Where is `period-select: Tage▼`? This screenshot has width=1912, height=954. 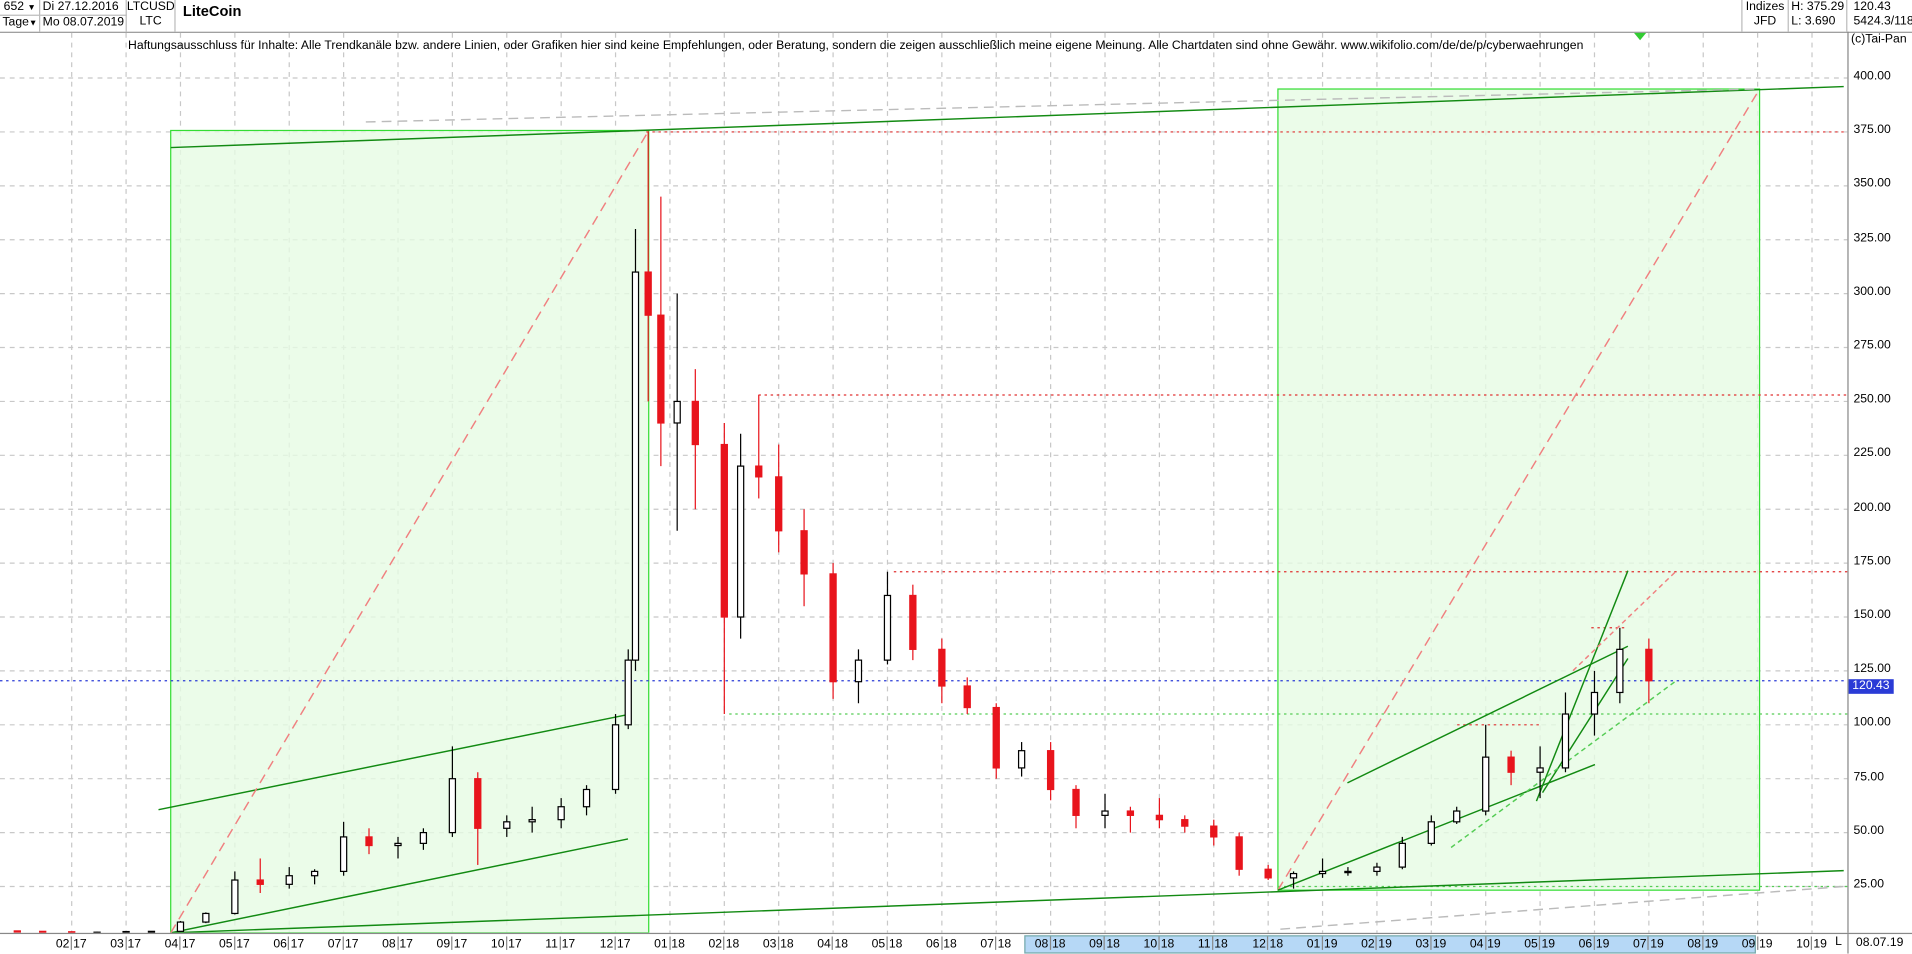 period-select: Tage▼ is located at coordinates (20, 23).